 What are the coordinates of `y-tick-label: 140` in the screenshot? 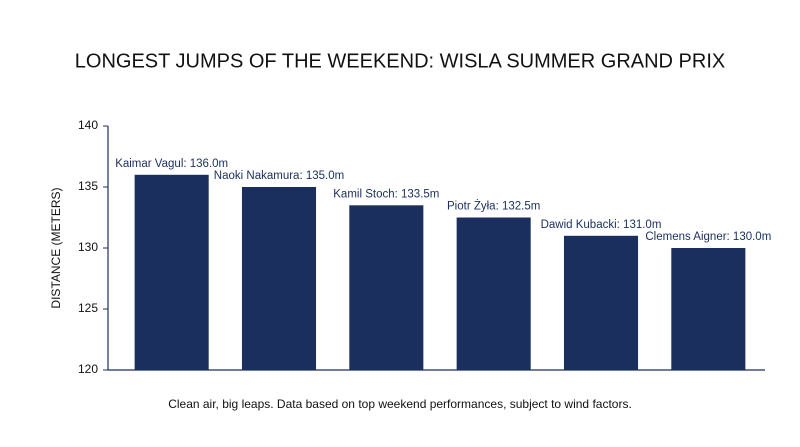 It's located at (88, 125).